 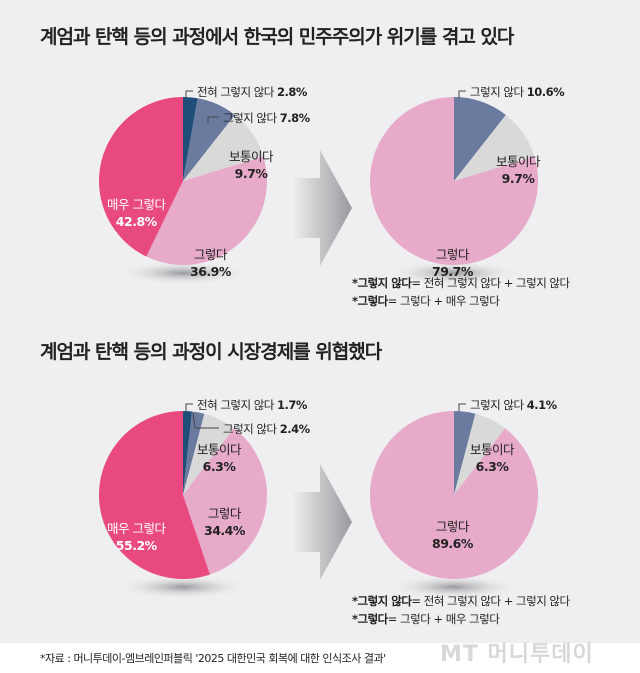 What do you see at coordinates (266, 118) in the screenshot?
I see `label-disagree-1: 그렇지 않다 7.8%` at bounding box center [266, 118].